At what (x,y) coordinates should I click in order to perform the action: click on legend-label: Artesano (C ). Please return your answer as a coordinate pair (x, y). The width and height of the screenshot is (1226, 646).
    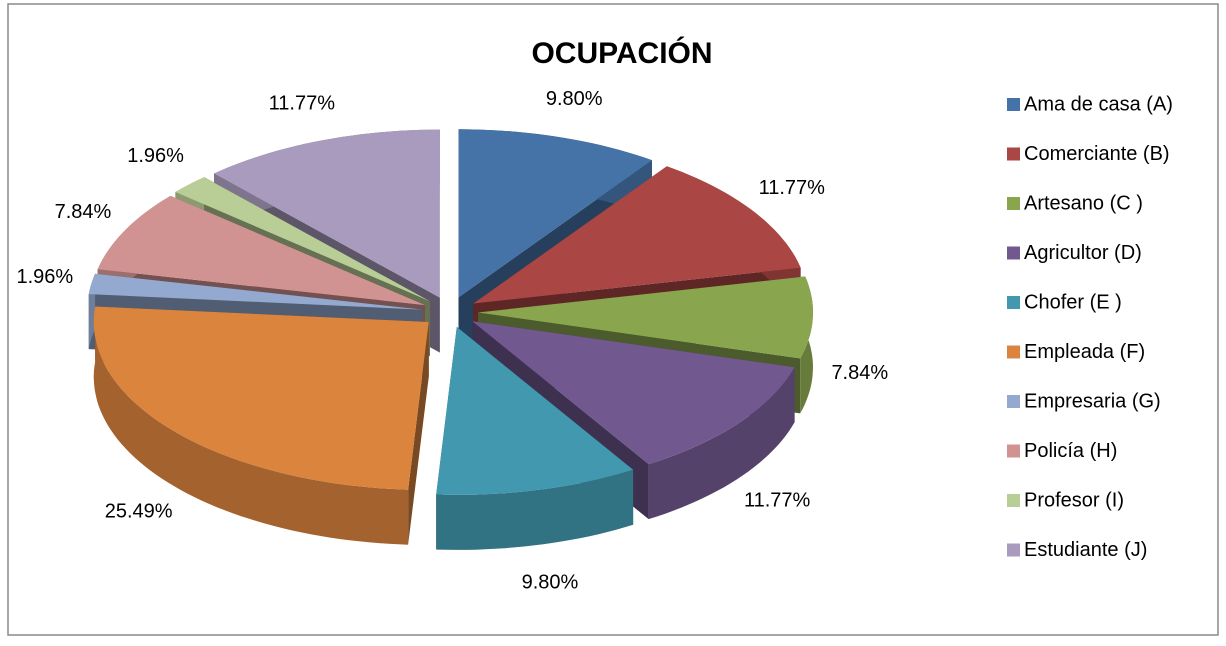
    Looking at the image, I should click on (1083, 203).